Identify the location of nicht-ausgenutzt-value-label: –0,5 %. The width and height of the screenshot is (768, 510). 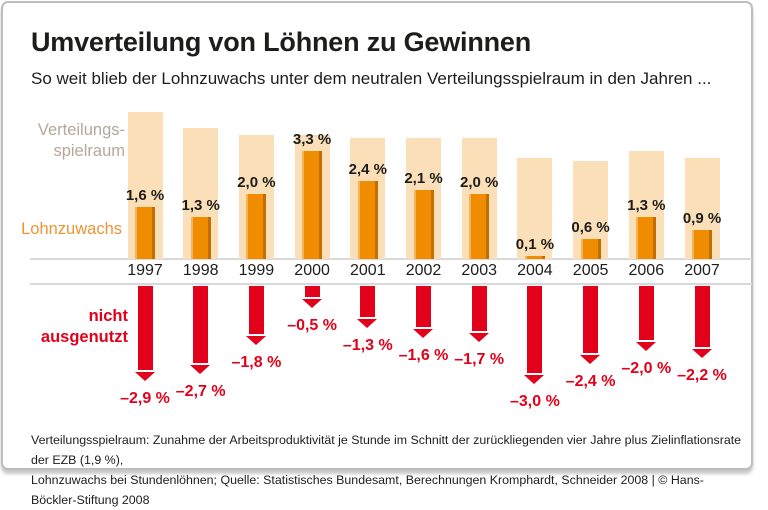
(312, 325).